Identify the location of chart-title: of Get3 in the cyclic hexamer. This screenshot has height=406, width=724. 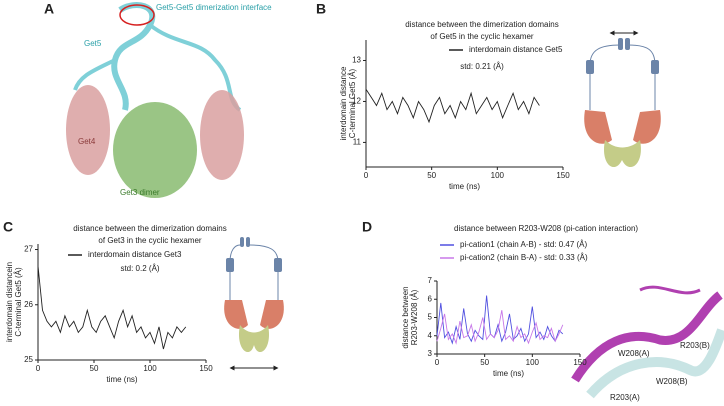
(149, 240).